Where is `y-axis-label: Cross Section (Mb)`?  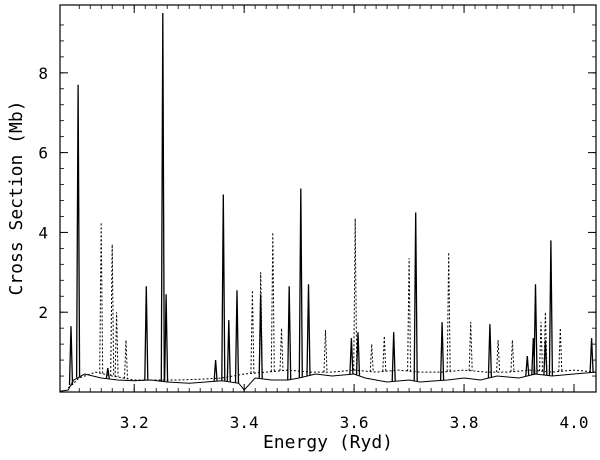 y-axis-label: Cross Section (Mb) is located at coordinates (16, 197).